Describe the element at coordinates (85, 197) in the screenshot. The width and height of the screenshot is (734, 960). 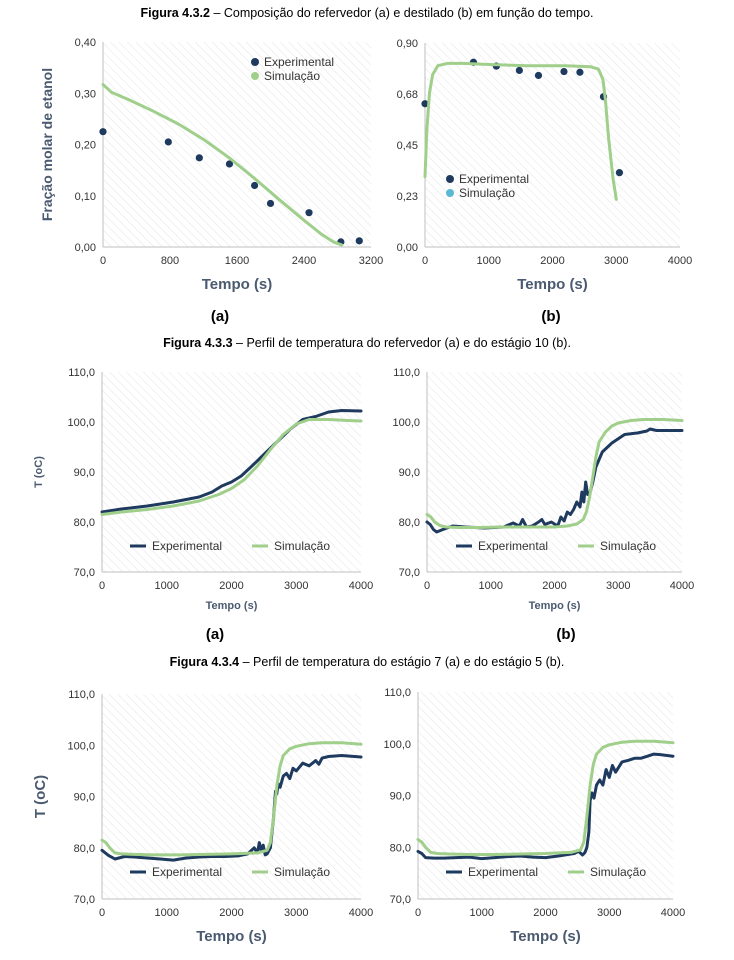
I see `y-tick-label: 0,10` at that location.